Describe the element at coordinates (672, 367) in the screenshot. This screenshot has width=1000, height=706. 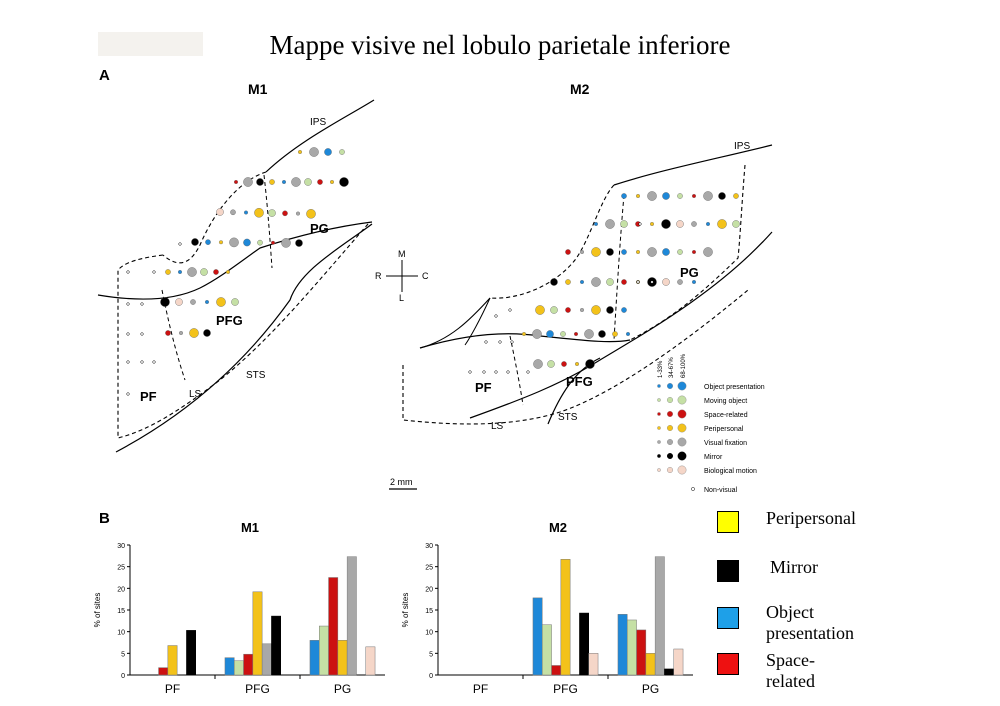
I see `legend-header-1: 34-67%` at that location.